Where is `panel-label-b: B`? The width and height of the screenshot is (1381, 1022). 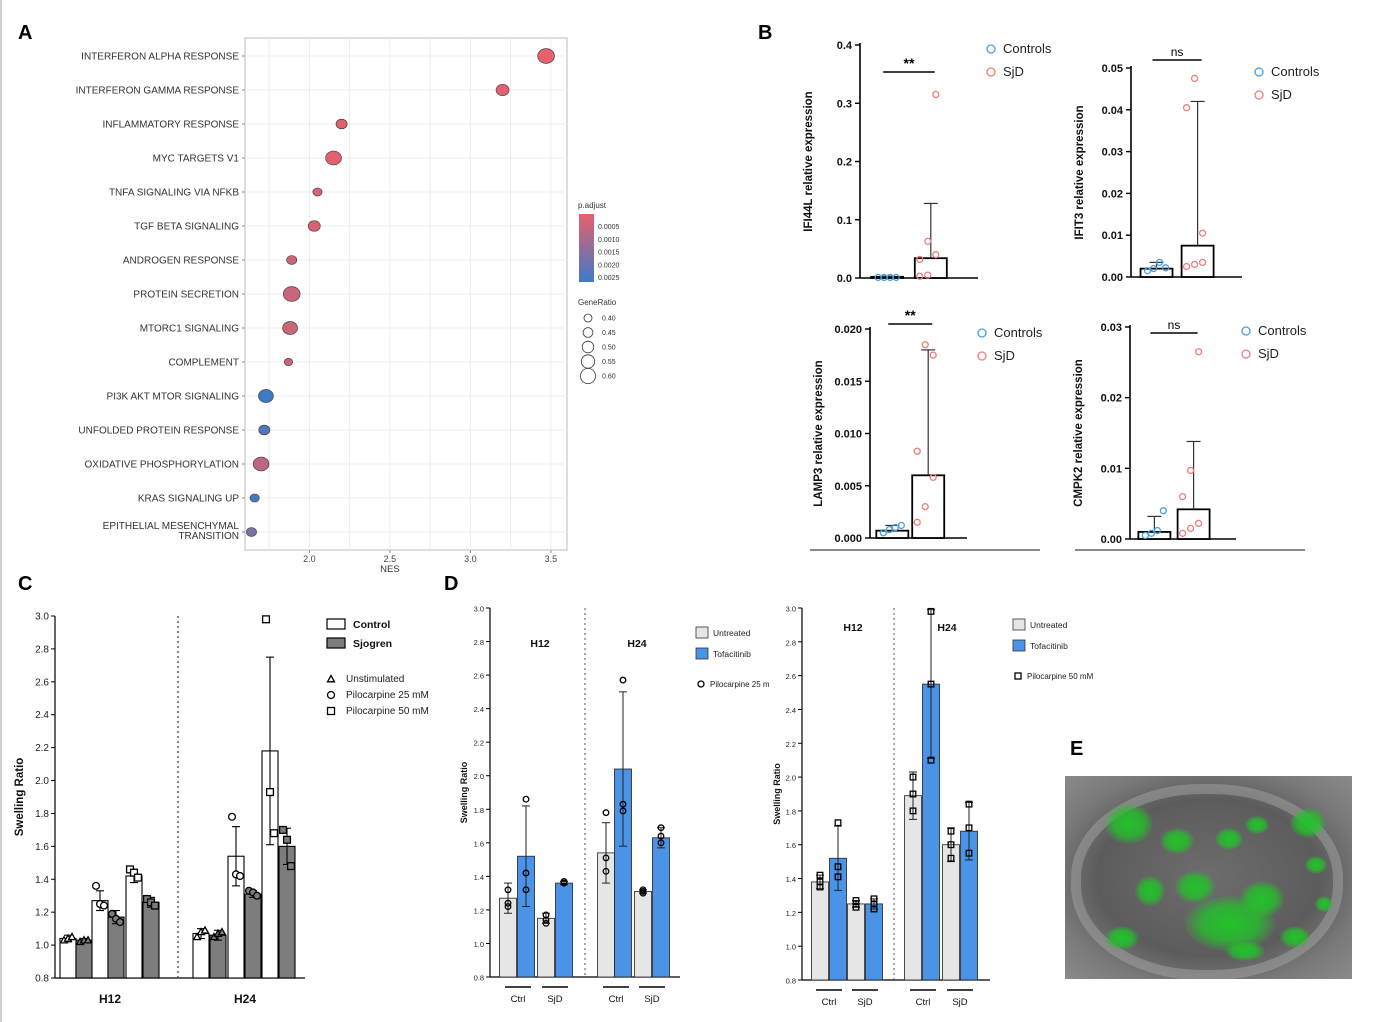
panel-label-b: B is located at coordinates (765, 33).